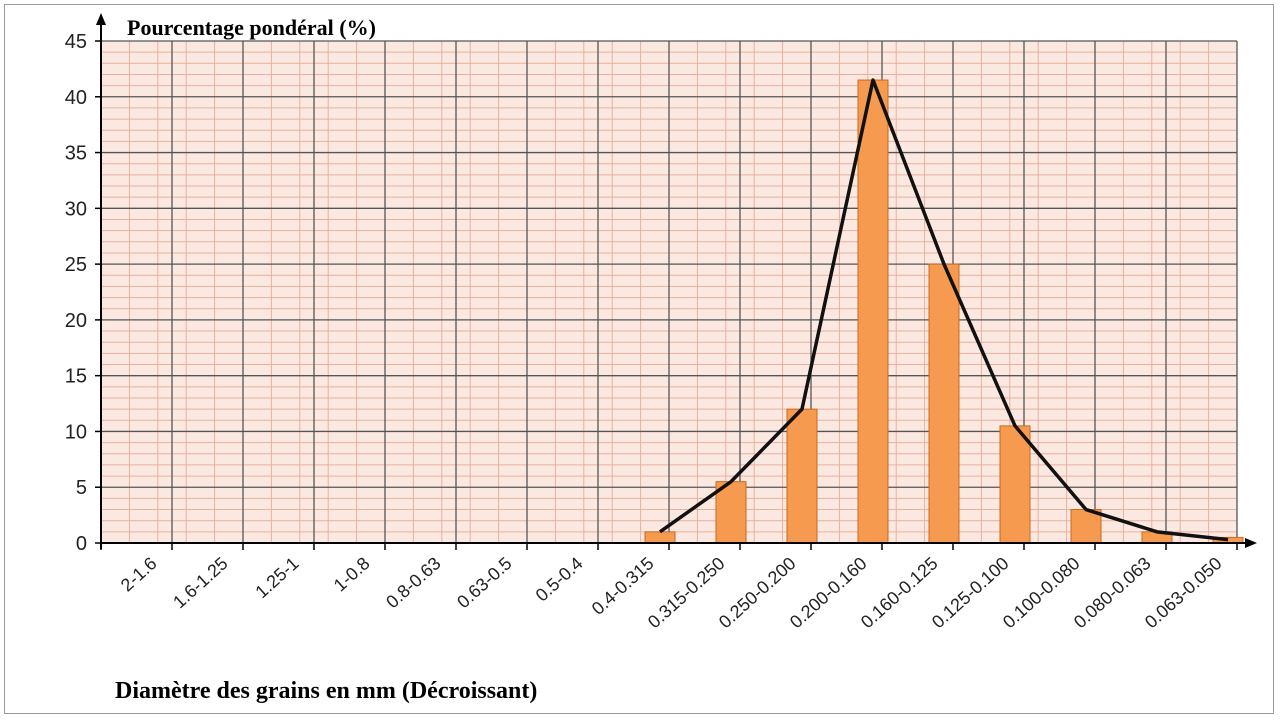 The width and height of the screenshot is (1280, 720). I want to click on y-tick-label: 0, so click(81, 544).